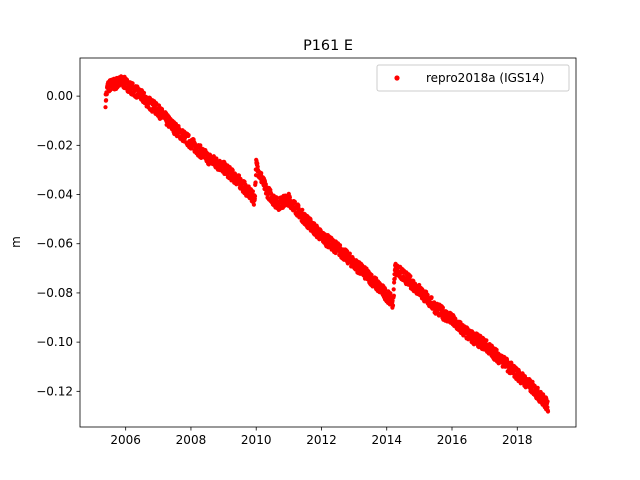 Image resolution: width=640 pixels, height=480 pixels. What do you see at coordinates (54, 244) in the screenshot?
I see `y-tick-label: −0.06` at bounding box center [54, 244].